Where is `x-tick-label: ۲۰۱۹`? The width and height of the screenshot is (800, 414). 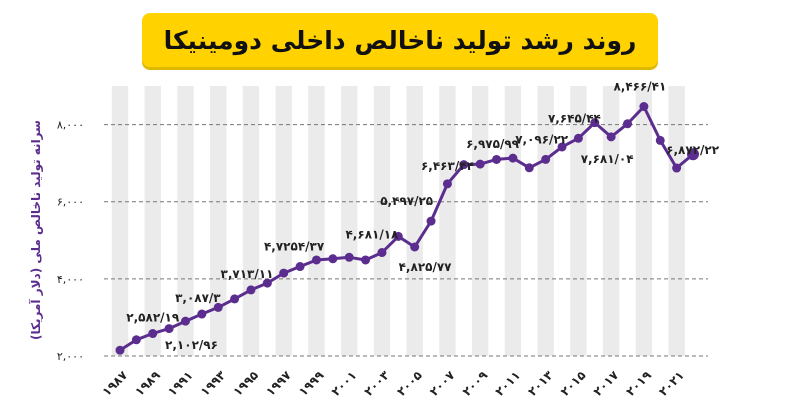
x-tick-label: ۲۰۱۹ is located at coordinates (638, 383).